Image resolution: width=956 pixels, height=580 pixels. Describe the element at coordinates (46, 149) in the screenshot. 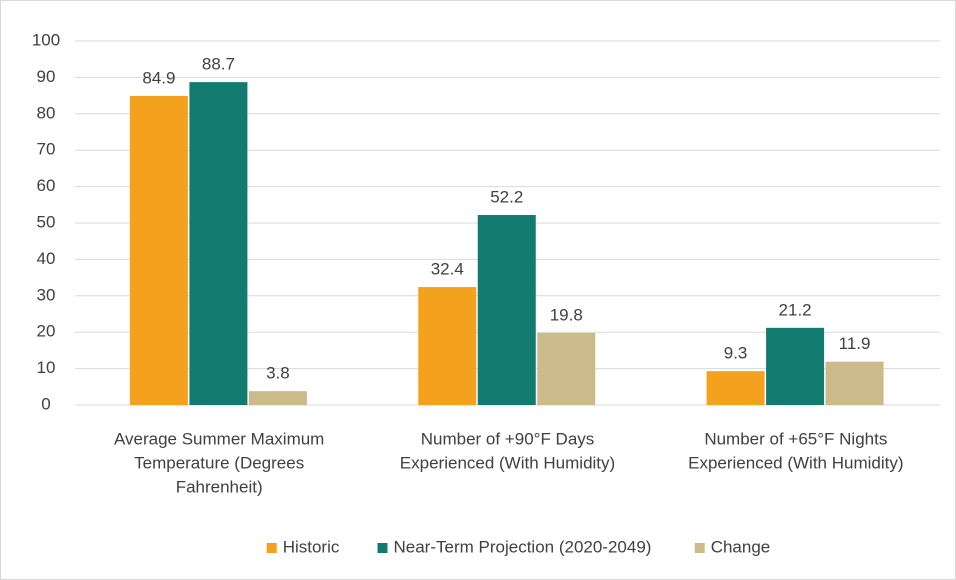

I see `y-tick-label: 70` at that location.